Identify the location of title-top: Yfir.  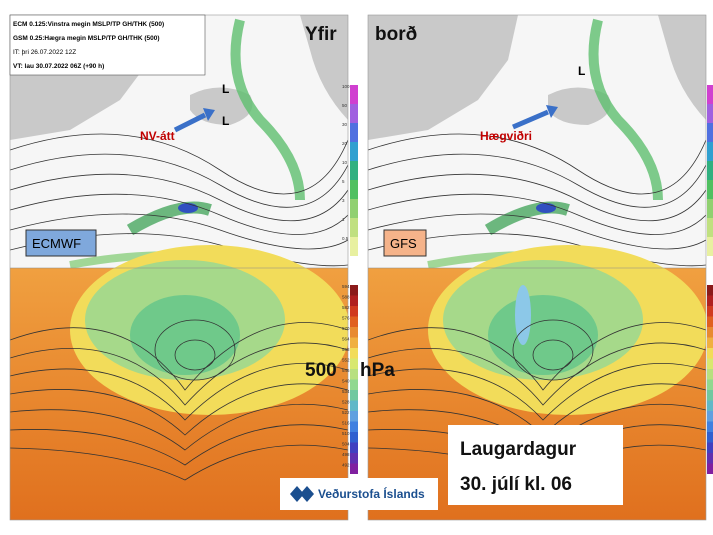
(321, 34).